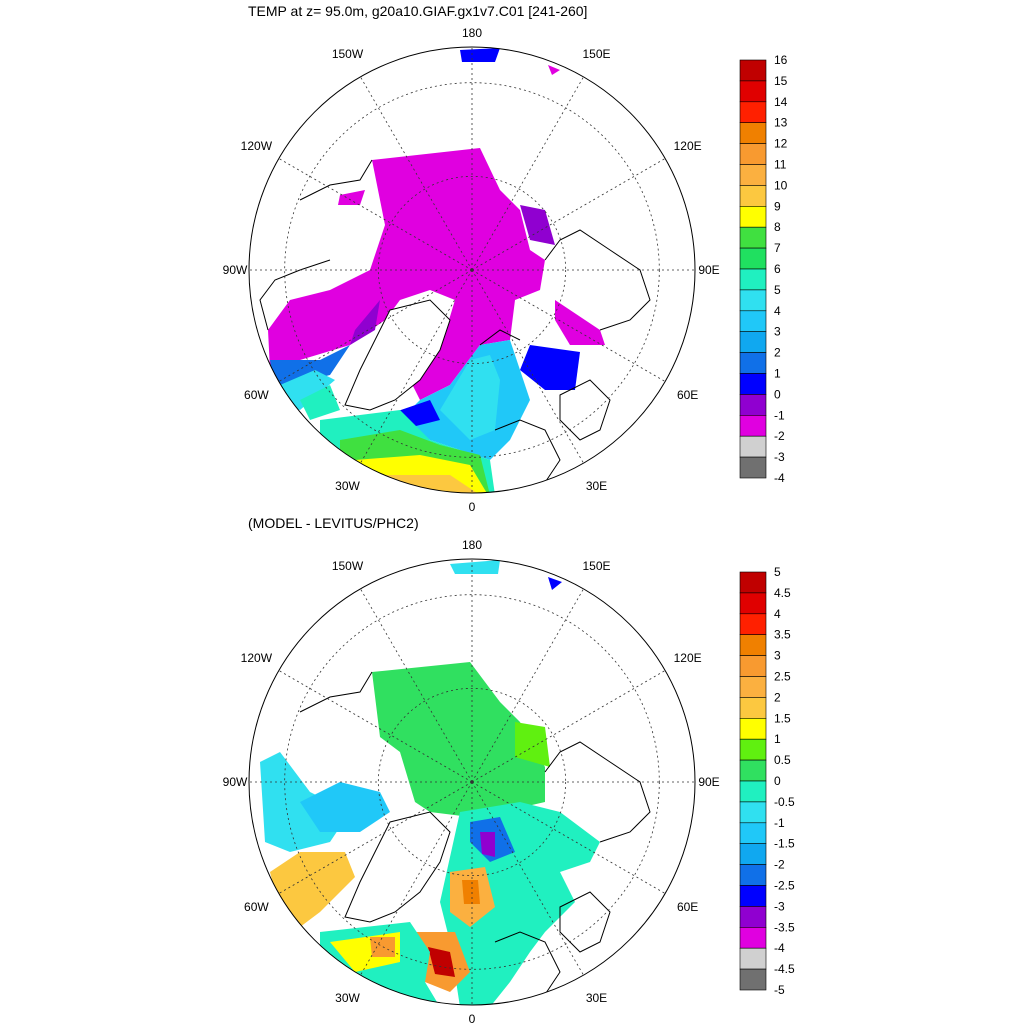 This screenshot has height=1026, width=1024. Describe the element at coordinates (709, 782) in the screenshot. I see `longitude-label: 90E` at that location.